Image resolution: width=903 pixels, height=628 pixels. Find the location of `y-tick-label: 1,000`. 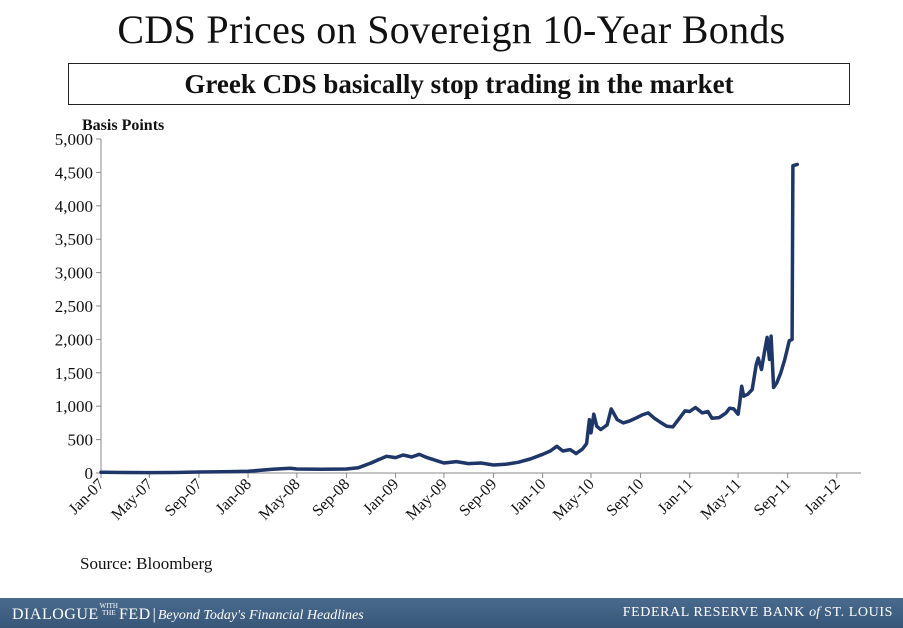

y-tick-label: 1,000 is located at coordinates (74, 406).